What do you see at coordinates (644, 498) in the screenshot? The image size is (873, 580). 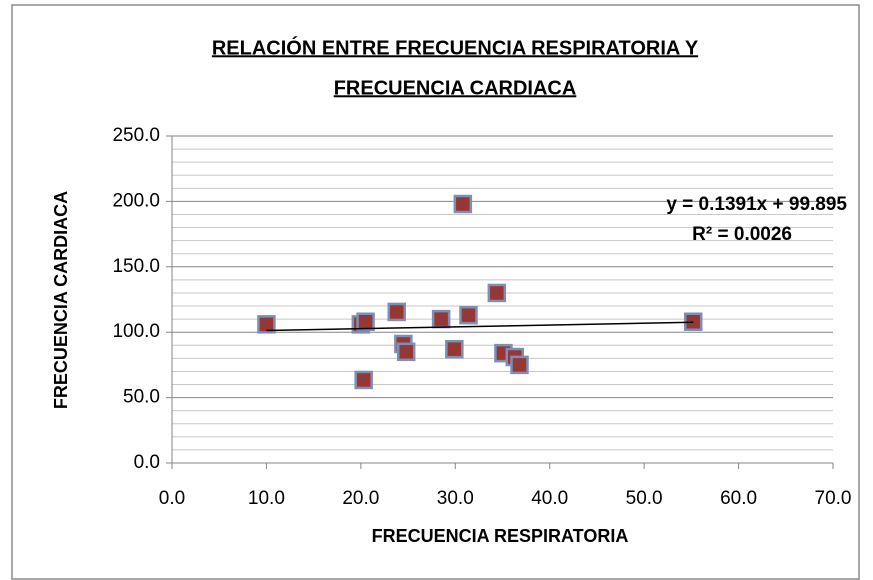 I see `x-tick-label: 50.0` at bounding box center [644, 498].